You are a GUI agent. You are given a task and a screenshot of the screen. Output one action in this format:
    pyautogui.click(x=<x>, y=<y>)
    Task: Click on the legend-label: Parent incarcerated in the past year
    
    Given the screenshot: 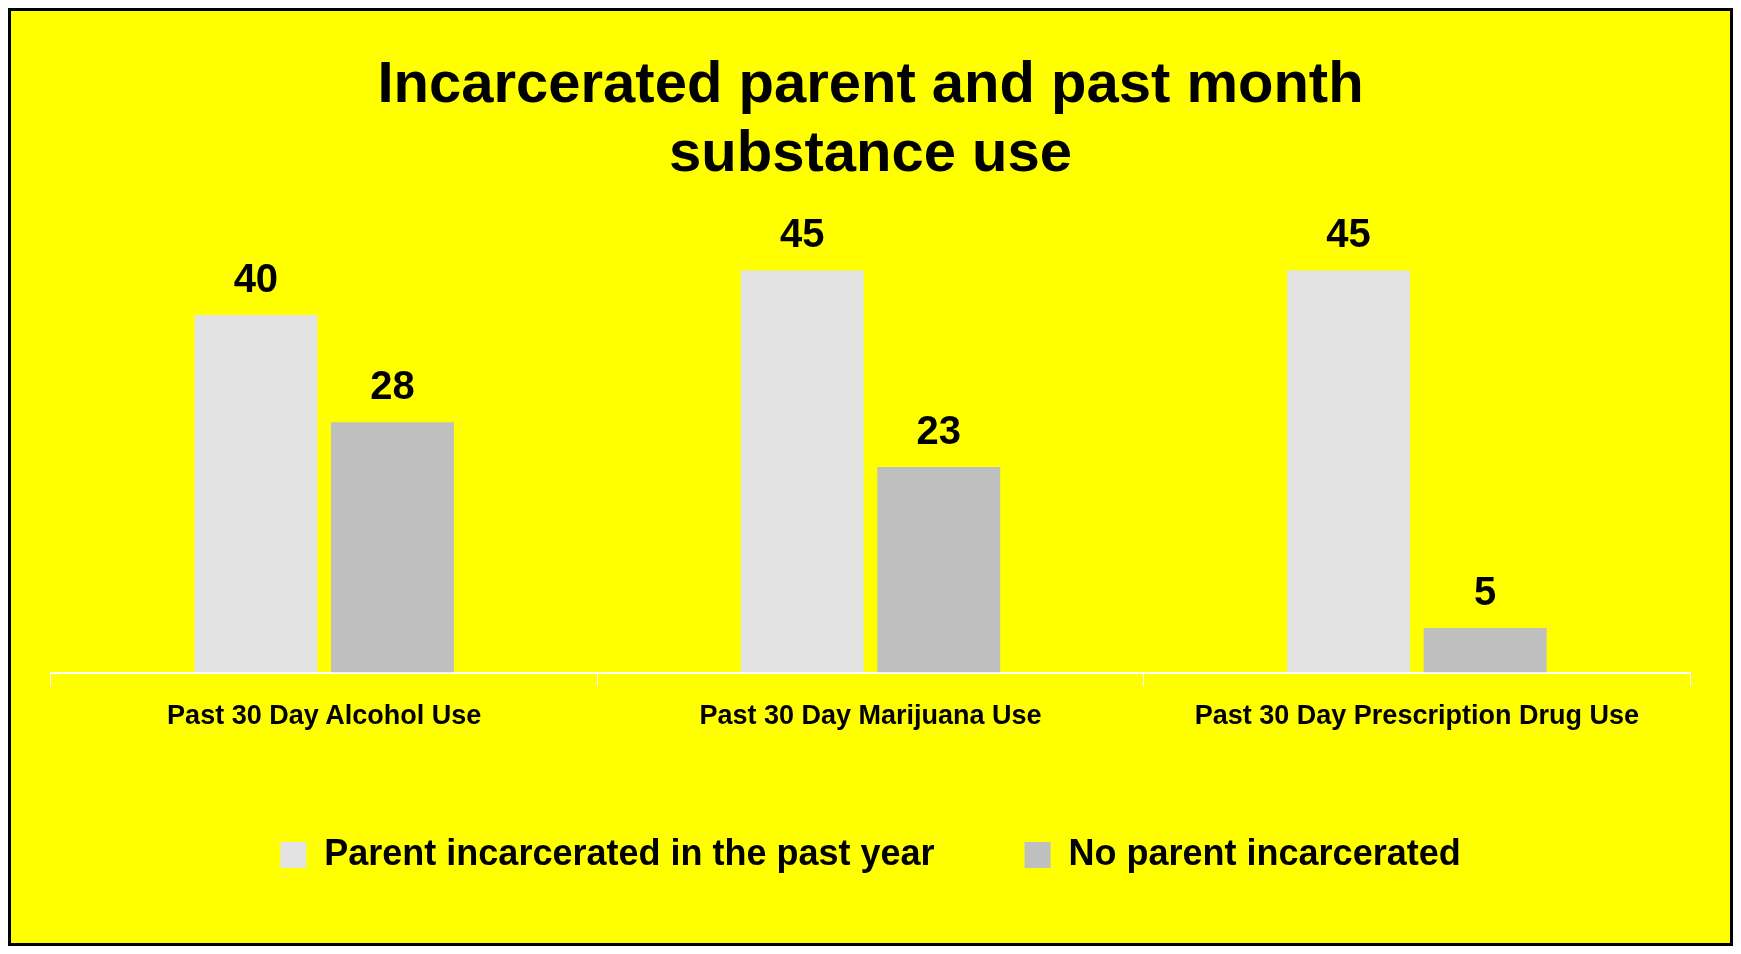 What is the action you would take?
    pyautogui.click(x=629, y=852)
    